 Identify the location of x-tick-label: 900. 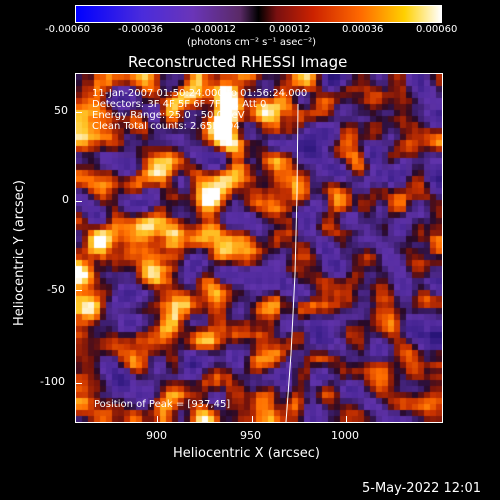
(156, 435).